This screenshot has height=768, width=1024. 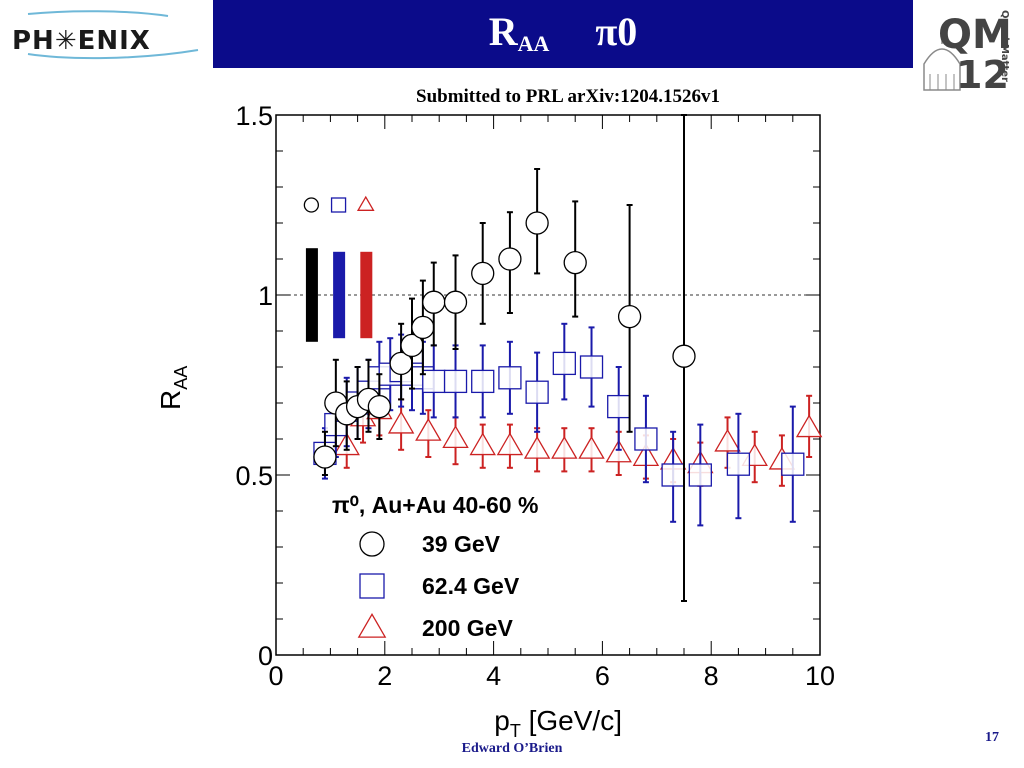 I want to click on title-main: R, so click(x=503, y=31).